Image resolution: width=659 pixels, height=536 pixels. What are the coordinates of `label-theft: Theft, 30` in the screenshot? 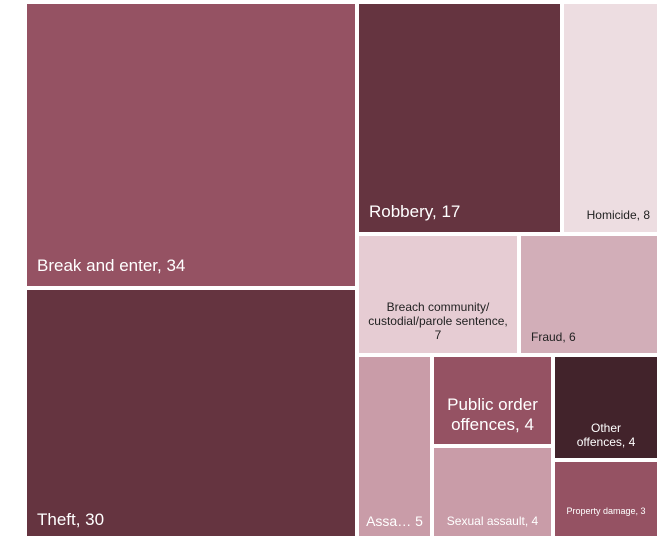 It's located at (71, 519).